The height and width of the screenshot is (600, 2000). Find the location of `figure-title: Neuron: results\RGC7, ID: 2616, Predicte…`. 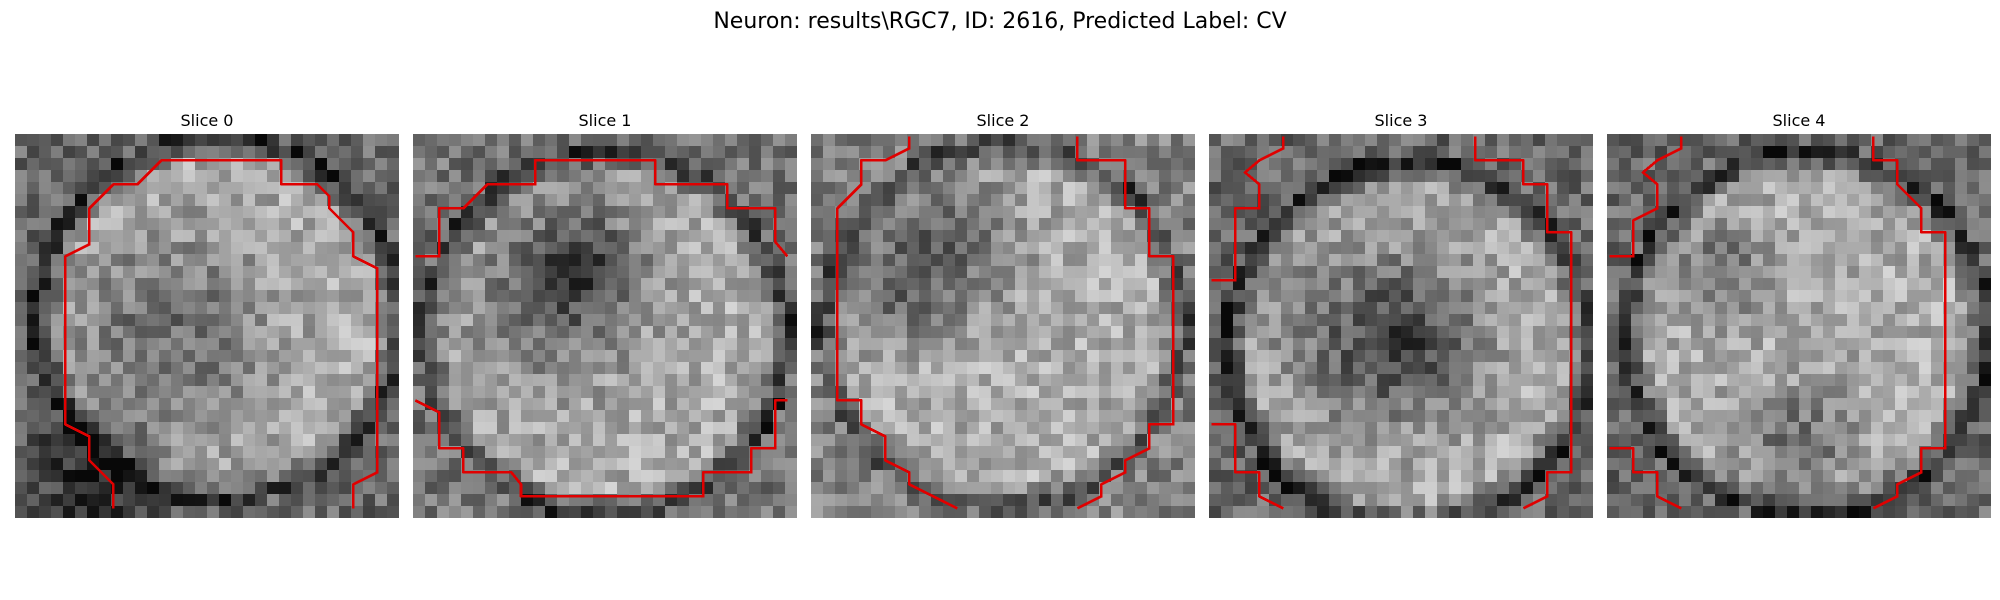

figure-title: Neuron: results\RGC7, ID: 2616, Predicte… is located at coordinates (1000, 22).